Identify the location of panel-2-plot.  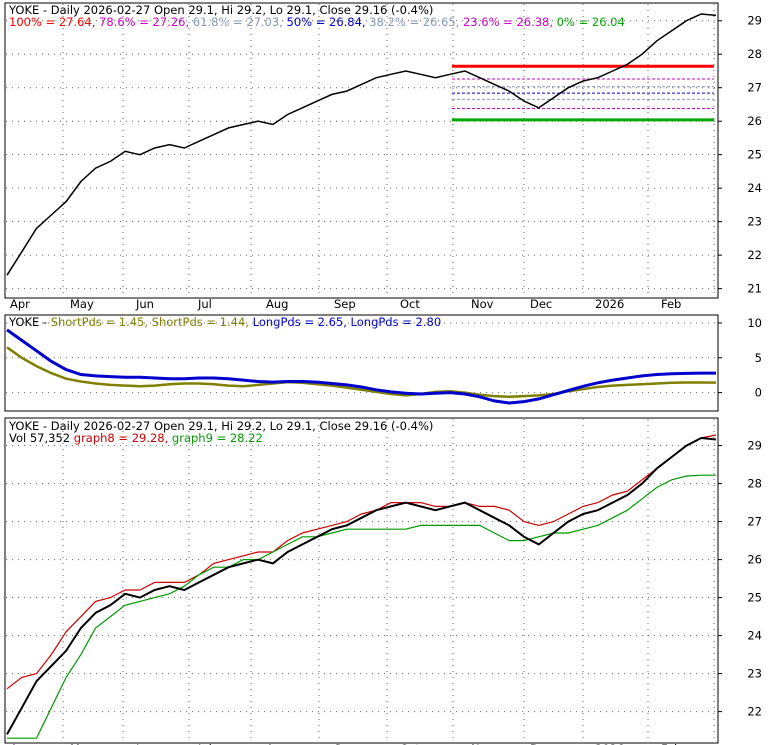
(361, 366).